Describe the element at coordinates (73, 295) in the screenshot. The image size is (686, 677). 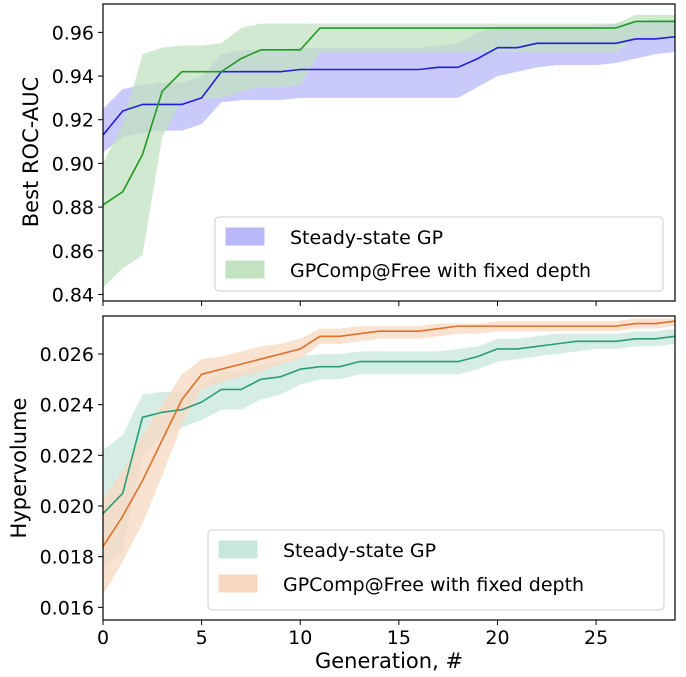
I see `roc-auc-y-tick-label: 0.84` at that location.